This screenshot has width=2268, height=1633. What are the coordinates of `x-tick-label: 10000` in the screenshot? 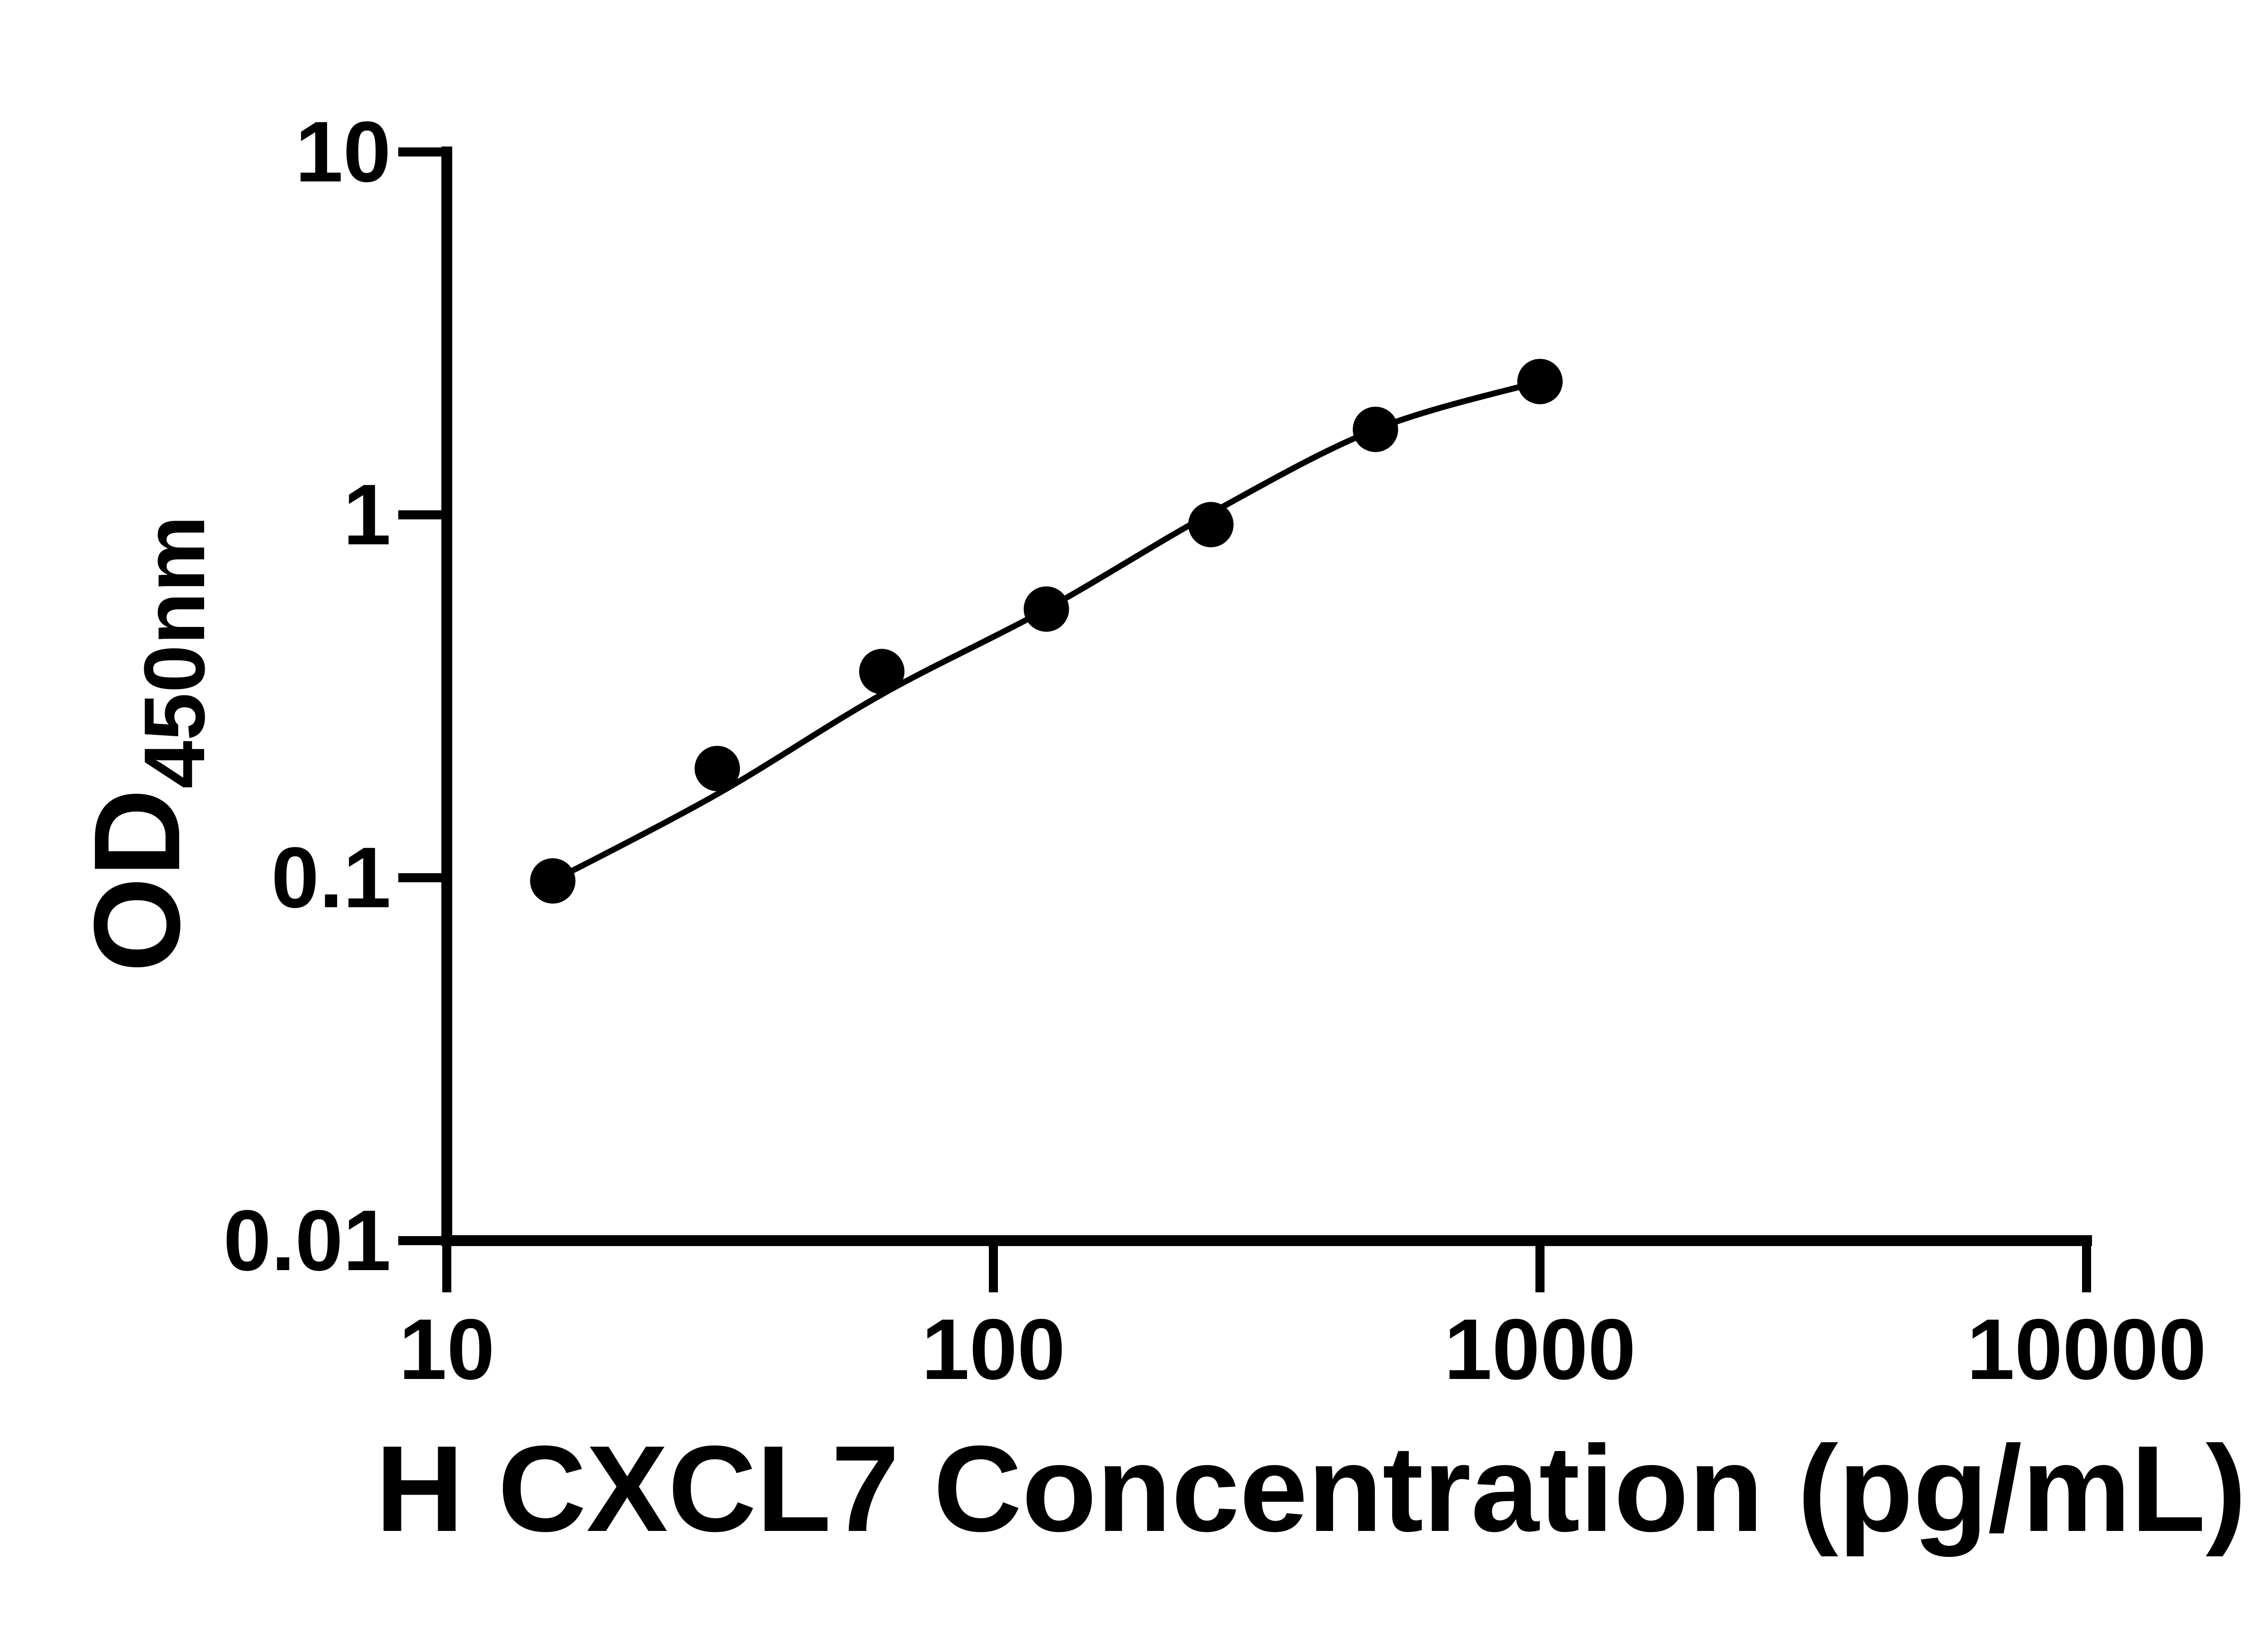 It's located at (2086, 1349).